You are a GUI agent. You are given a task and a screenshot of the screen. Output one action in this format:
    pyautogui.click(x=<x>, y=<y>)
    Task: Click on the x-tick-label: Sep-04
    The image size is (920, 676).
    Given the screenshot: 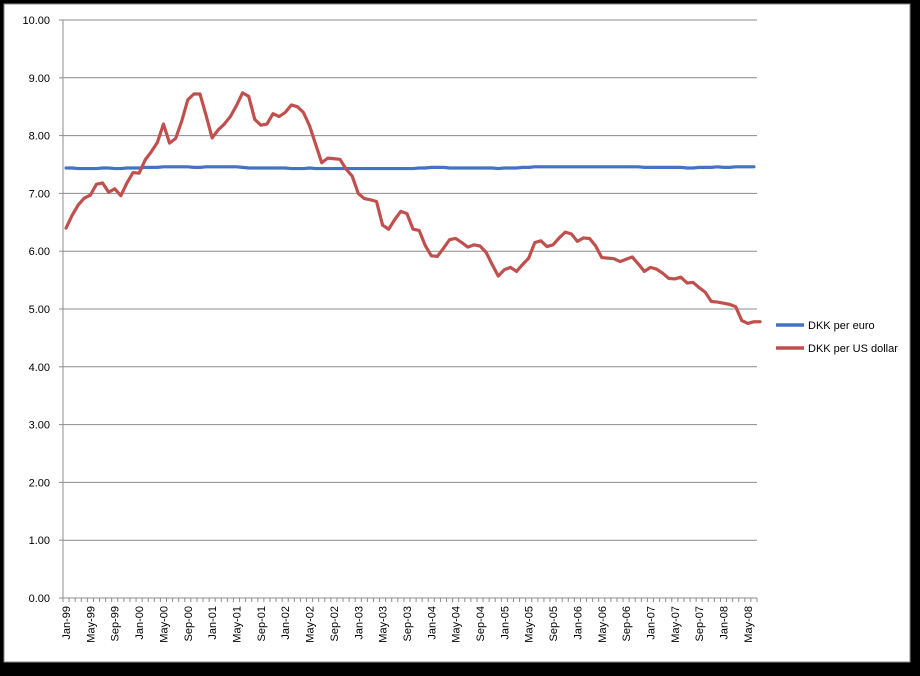 What is the action you would take?
    pyautogui.click(x=481, y=623)
    